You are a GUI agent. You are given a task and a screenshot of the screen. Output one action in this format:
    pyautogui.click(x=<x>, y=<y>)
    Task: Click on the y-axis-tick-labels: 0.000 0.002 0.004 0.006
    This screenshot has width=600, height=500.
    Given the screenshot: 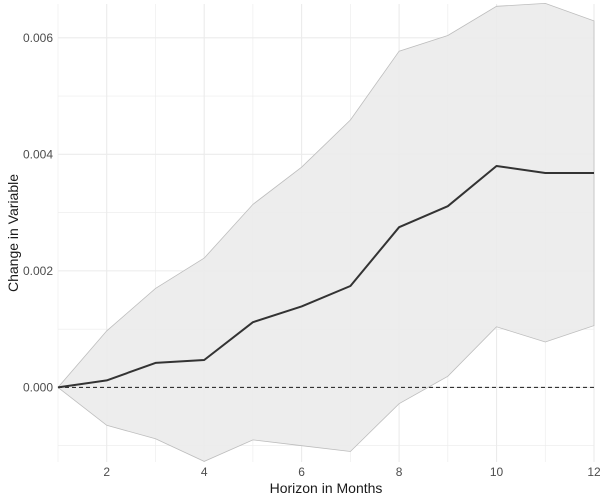 What is the action you would take?
    pyautogui.click(x=38, y=213)
    